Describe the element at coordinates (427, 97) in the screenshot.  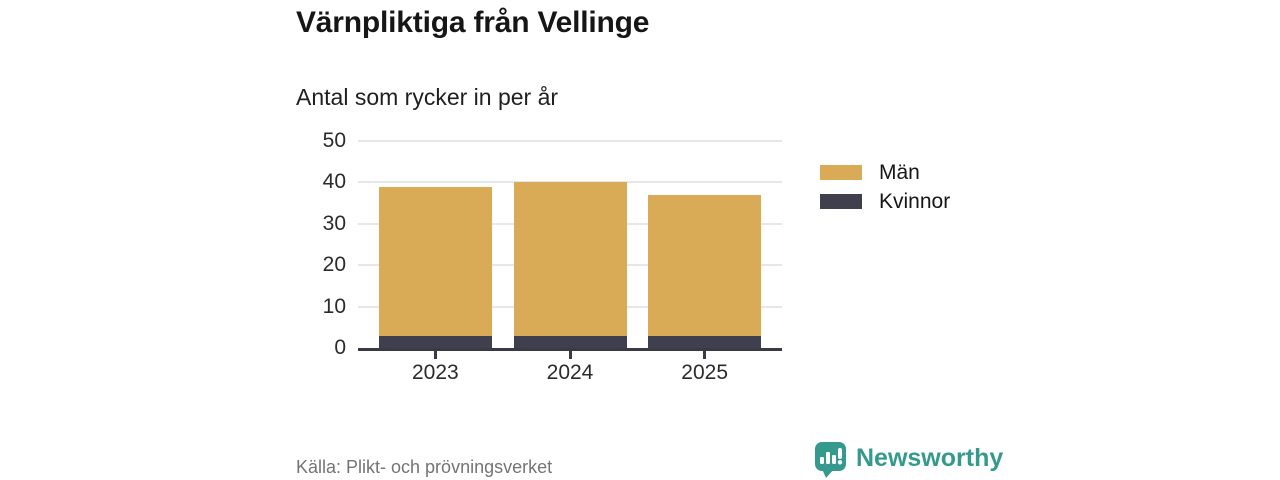
I see `chart-subtitle: Antal som rycker in per år` at that location.